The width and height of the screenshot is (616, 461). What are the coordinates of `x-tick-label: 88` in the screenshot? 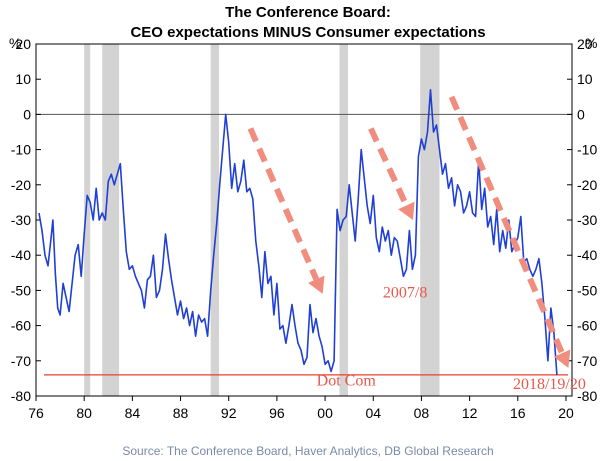 It's located at (181, 413).